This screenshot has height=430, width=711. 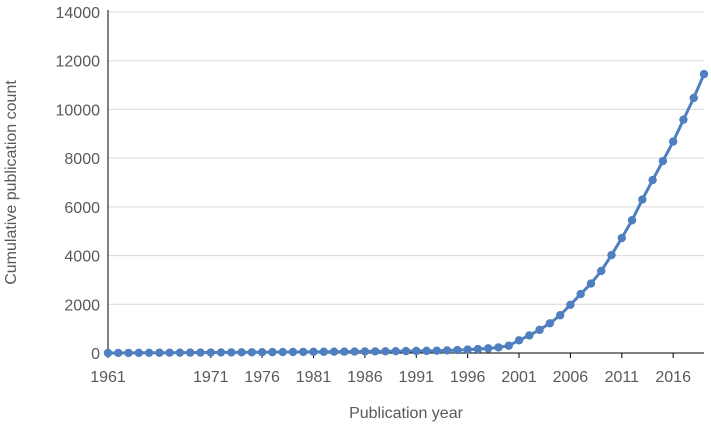 I want to click on x-tick-label: 2011, so click(x=622, y=377).